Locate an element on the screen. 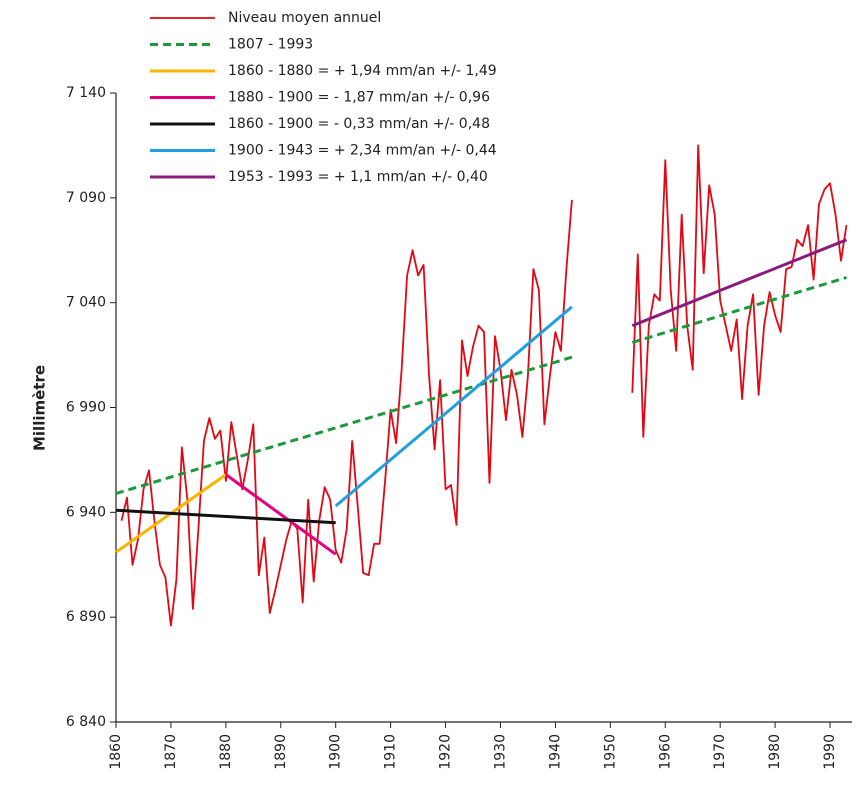 This screenshot has width=864, height=789. x-tick-label: 1970 is located at coordinates (720, 752).